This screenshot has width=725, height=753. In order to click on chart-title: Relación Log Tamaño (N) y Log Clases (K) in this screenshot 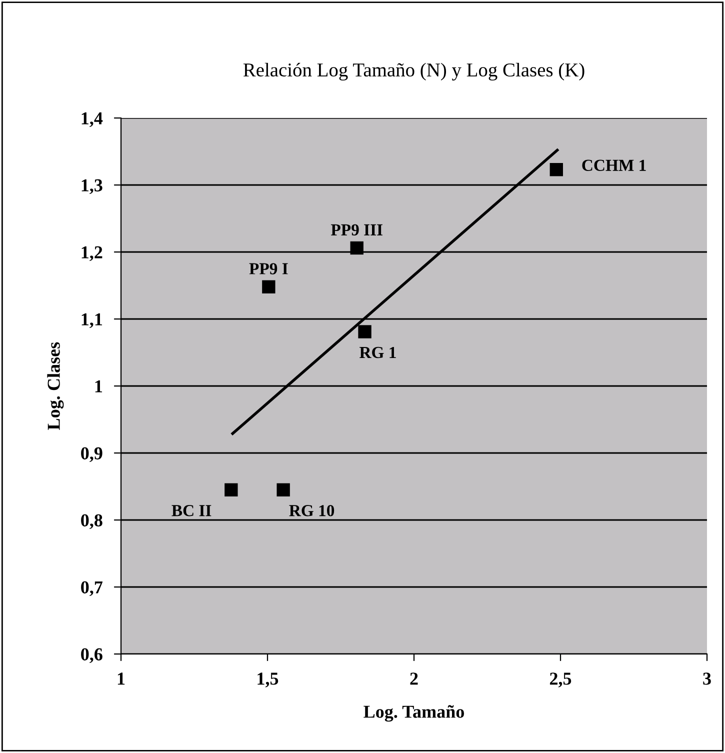, I will do `click(413, 71)`.